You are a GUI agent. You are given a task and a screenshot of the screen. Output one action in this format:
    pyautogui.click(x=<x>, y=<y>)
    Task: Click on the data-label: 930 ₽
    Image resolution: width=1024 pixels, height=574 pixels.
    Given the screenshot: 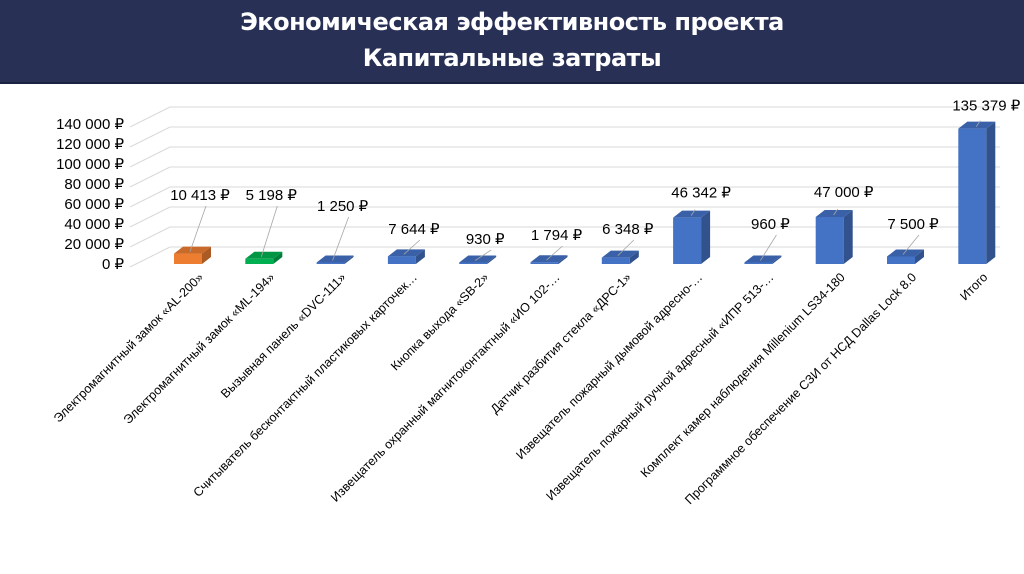 What is the action you would take?
    pyautogui.click(x=485, y=239)
    